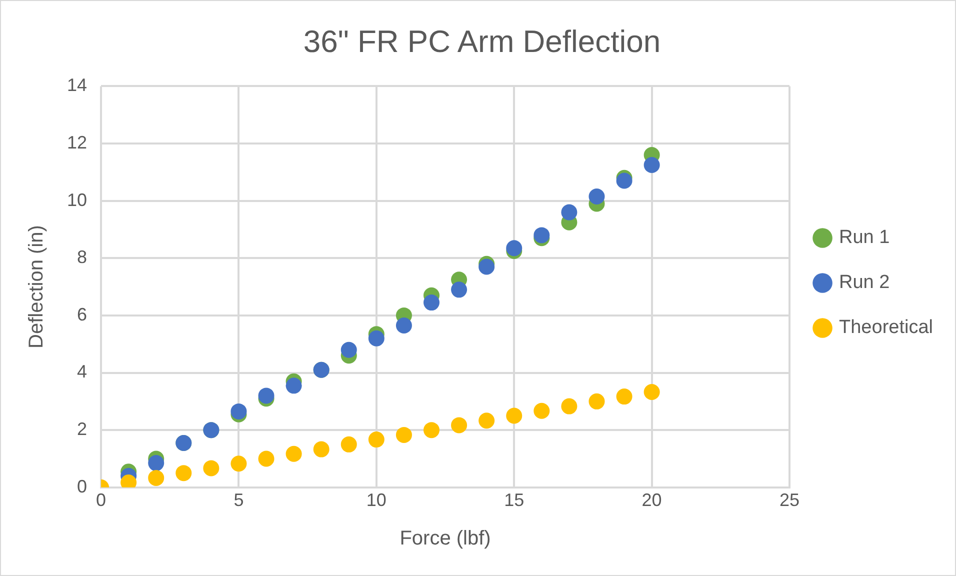 The width and height of the screenshot is (956, 576). What do you see at coordinates (376, 500) in the screenshot?
I see `x-tick-label: 10` at bounding box center [376, 500].